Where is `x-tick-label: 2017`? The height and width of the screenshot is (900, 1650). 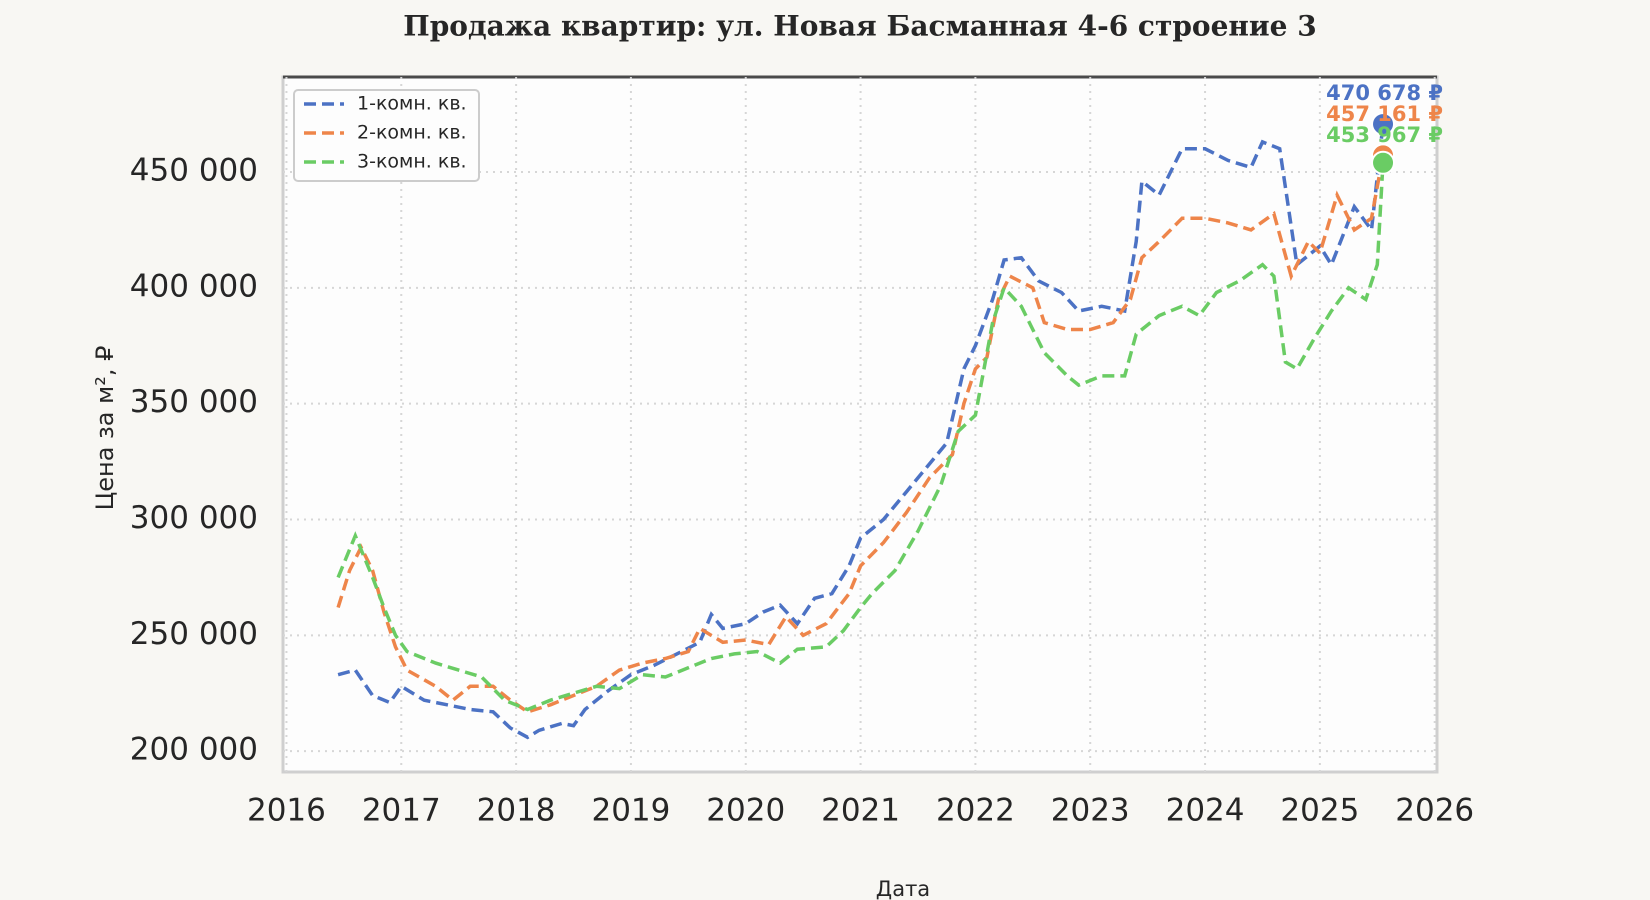
x-tick-label: 2017 is located at coordinates (401, 811).